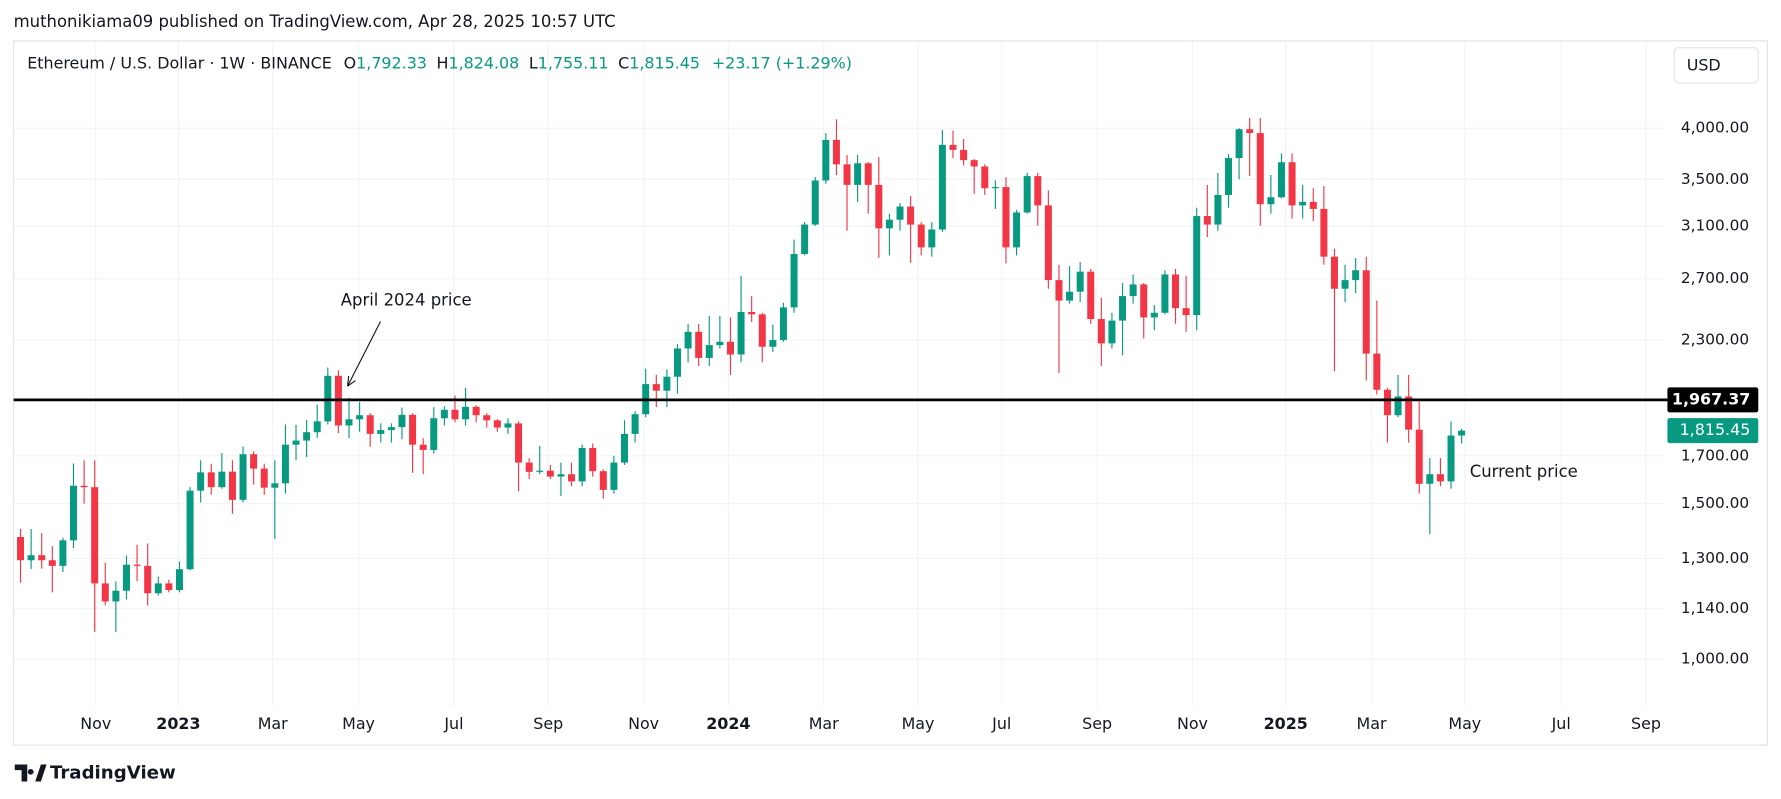 The image size is (1781, 799). Describe the element at coordinates (1524, 471) in the screenshot. I see `annotation: Current price` at that location.